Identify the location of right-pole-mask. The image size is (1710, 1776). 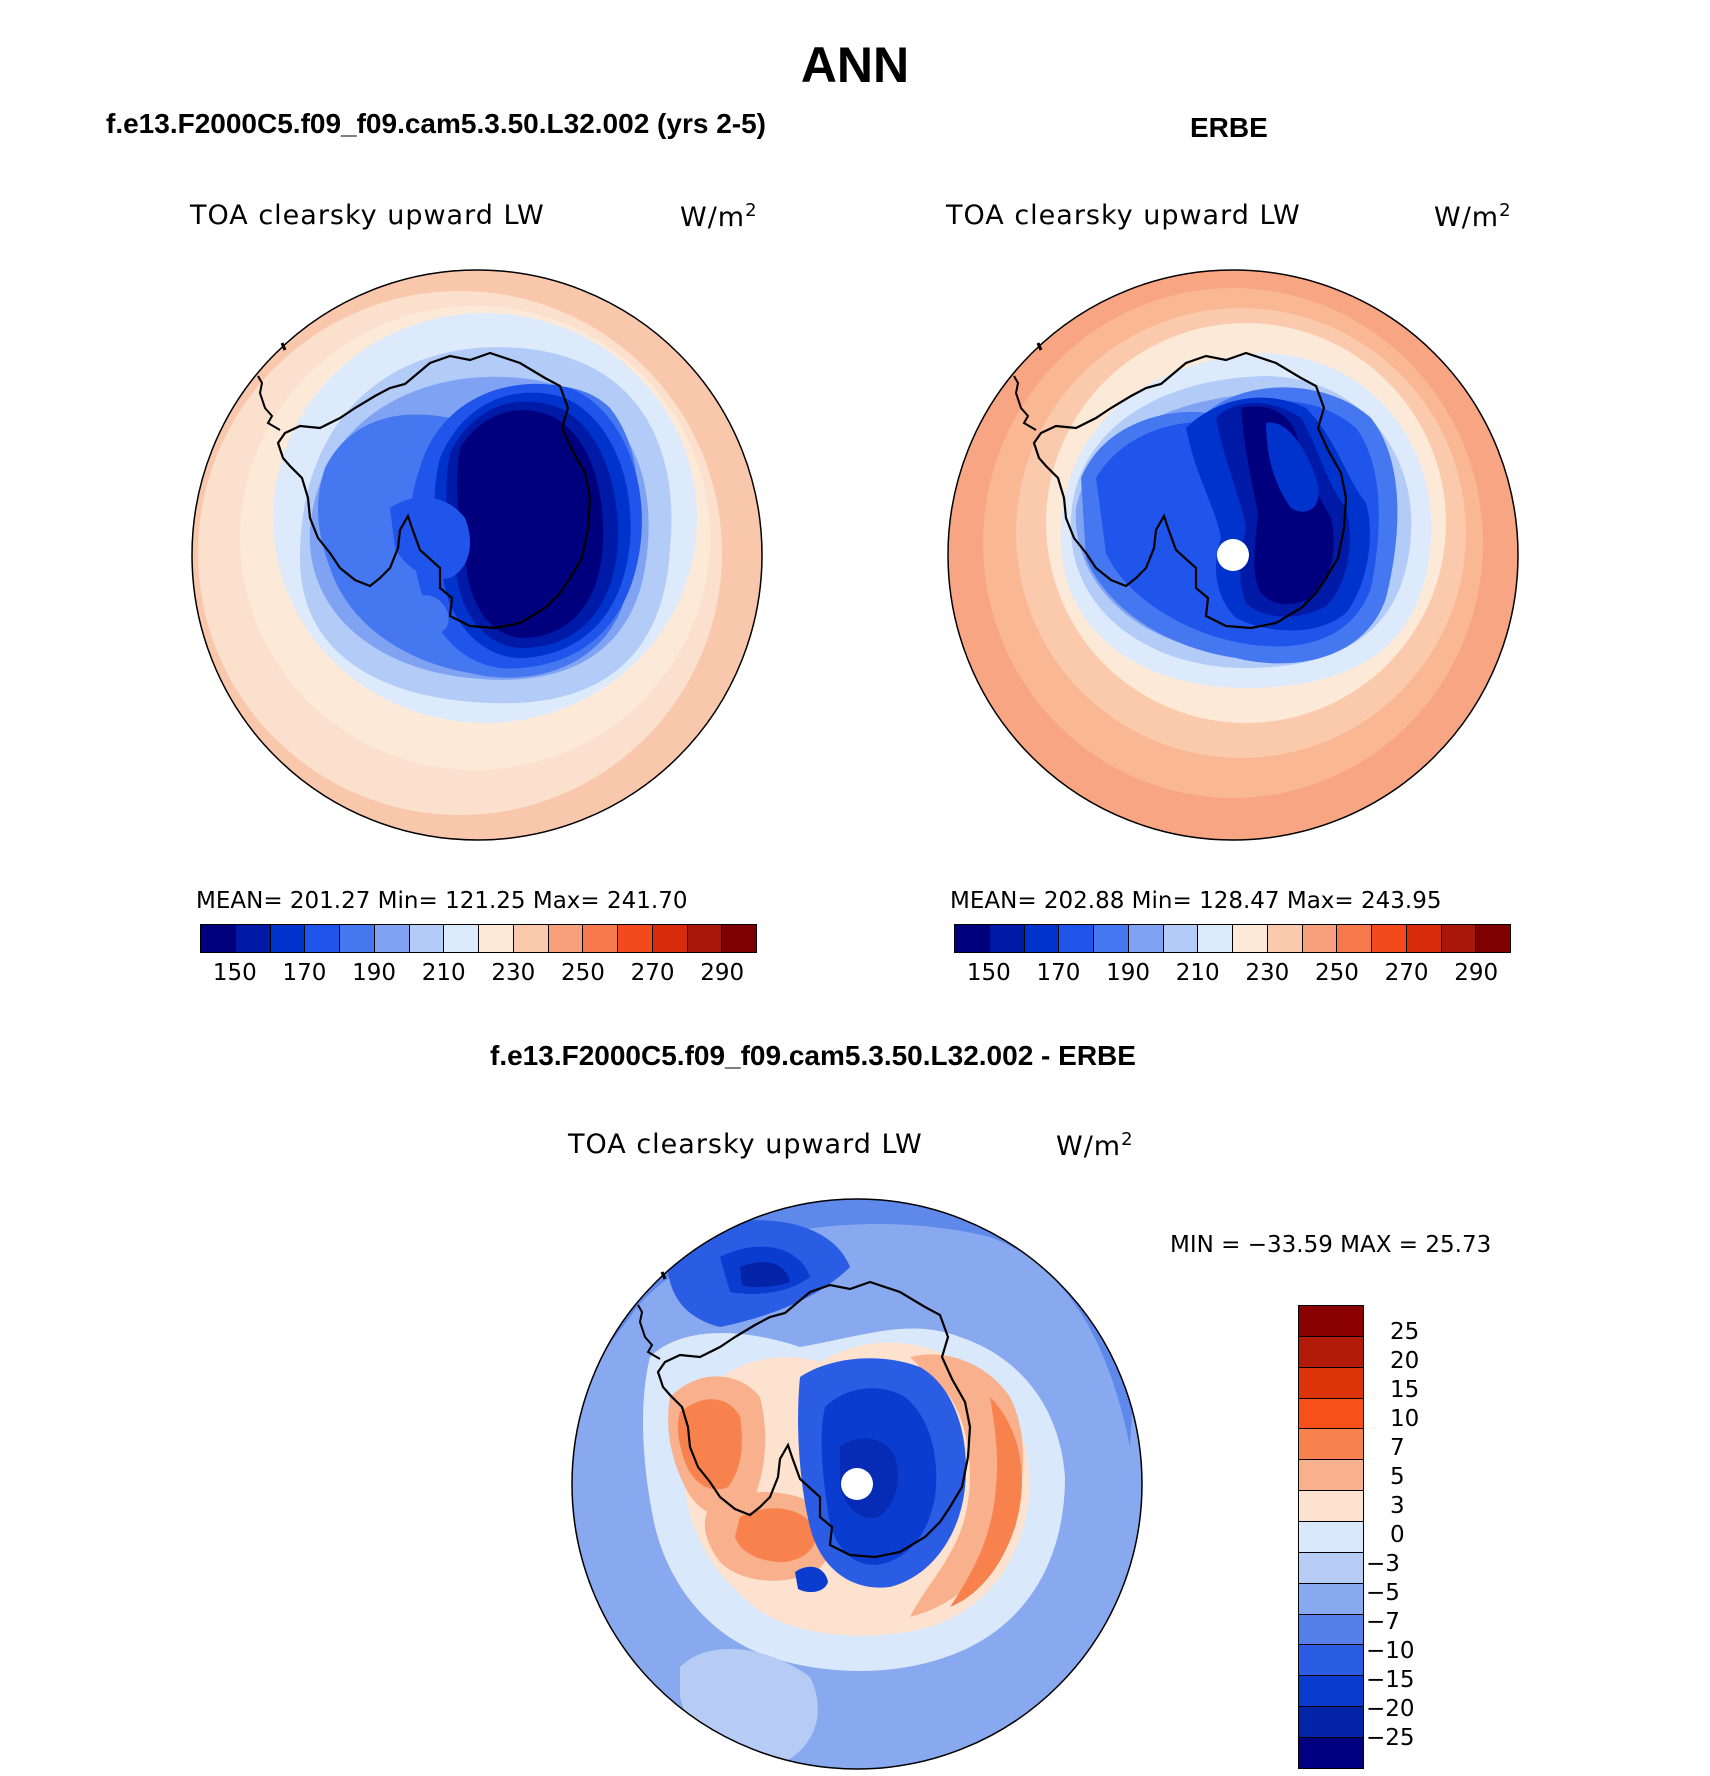
(1233, 555).